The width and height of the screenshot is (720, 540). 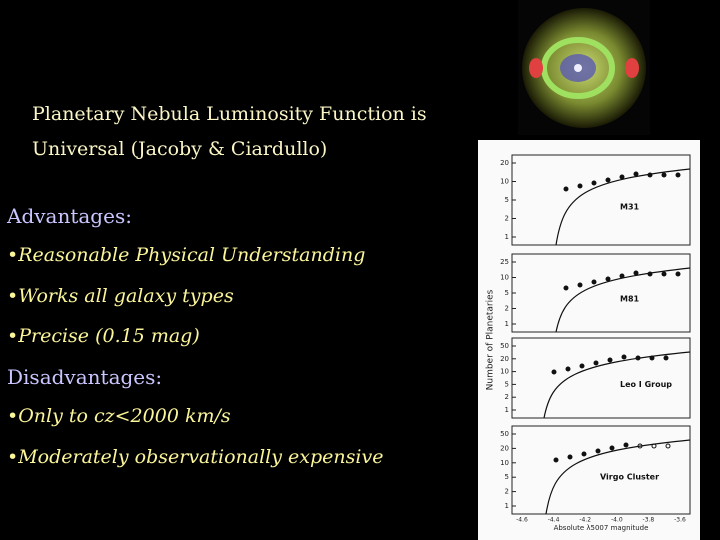 What do you see at coordinates (630, 299) in the screenshot?
I see `panel-label: M81` at bounding box center [630, 299].